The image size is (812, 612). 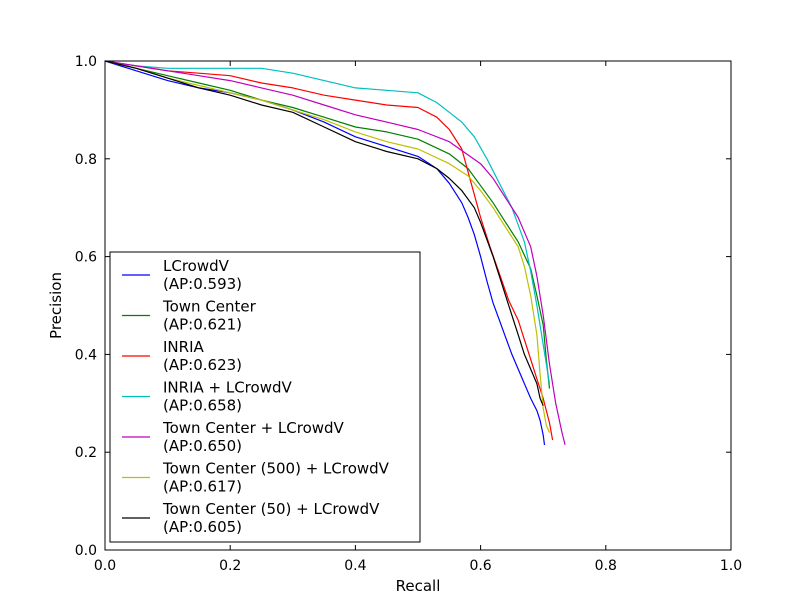 What do you see at coordinates (276, 469) in the screenshot?
I see `legend-name-5: Town Center (500) + LCrowdV` at bounding box center [276, 469].